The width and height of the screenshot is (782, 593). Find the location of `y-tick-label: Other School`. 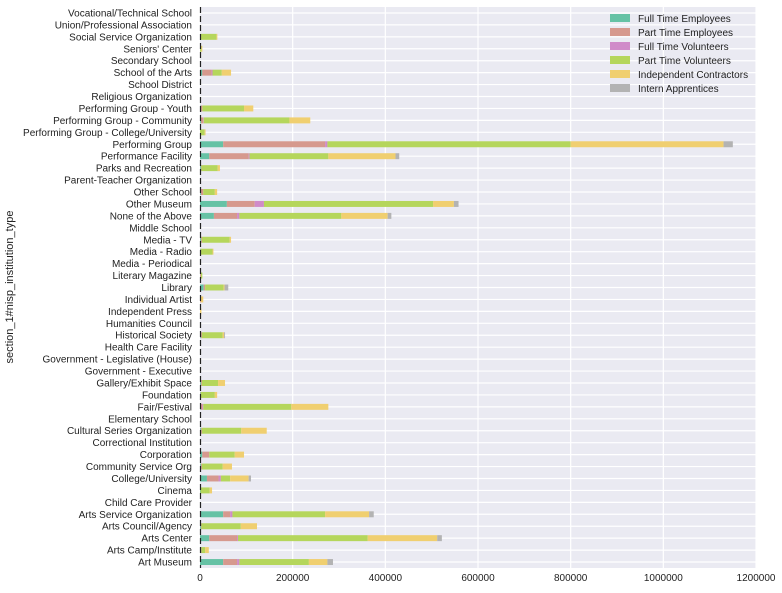

y-tick-label: Other School is located at coordinates (163, 193).